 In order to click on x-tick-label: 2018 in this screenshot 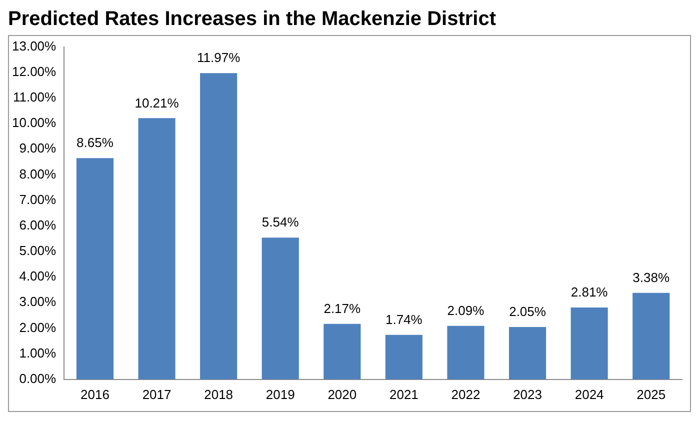, I will do `click(219, 394)`.